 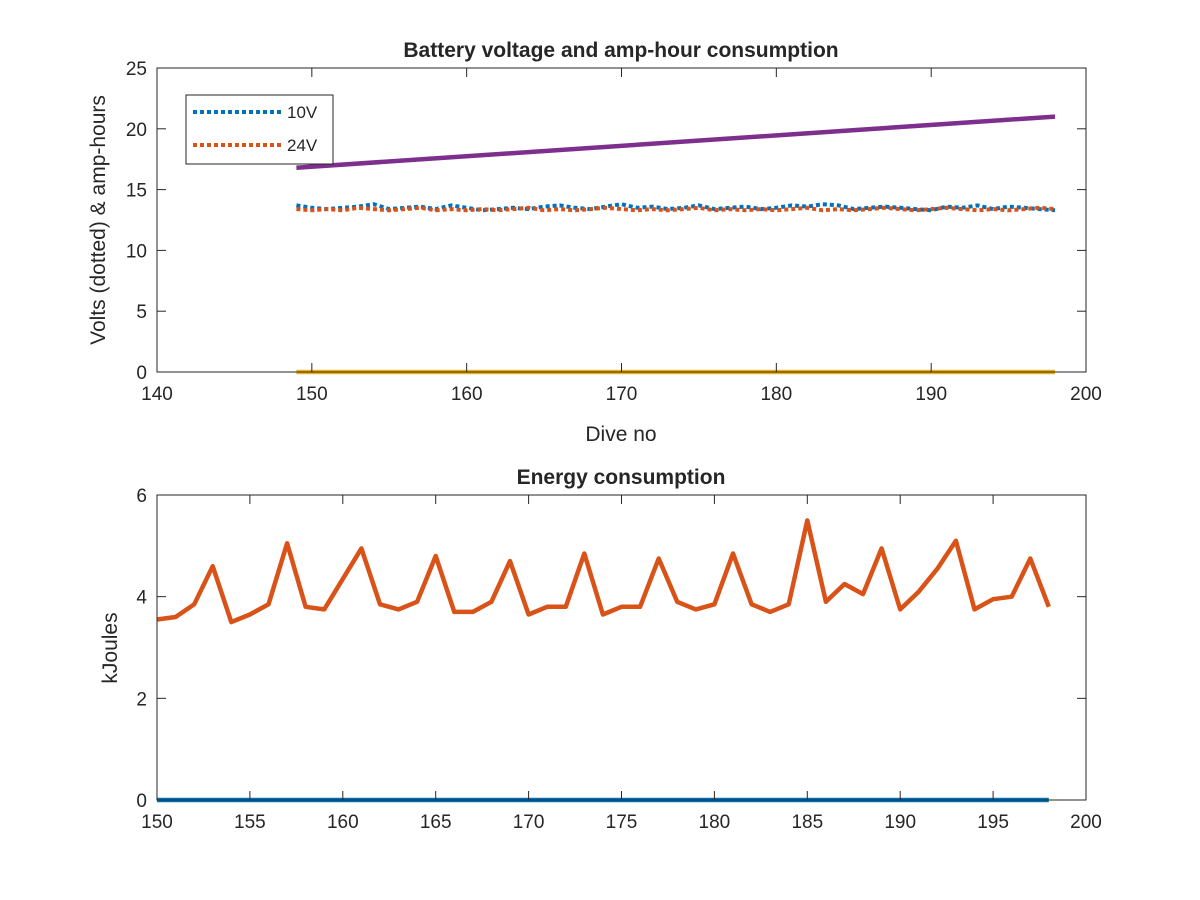 I want to click on voltage-series-line-24v, so click(x=676, y=209).